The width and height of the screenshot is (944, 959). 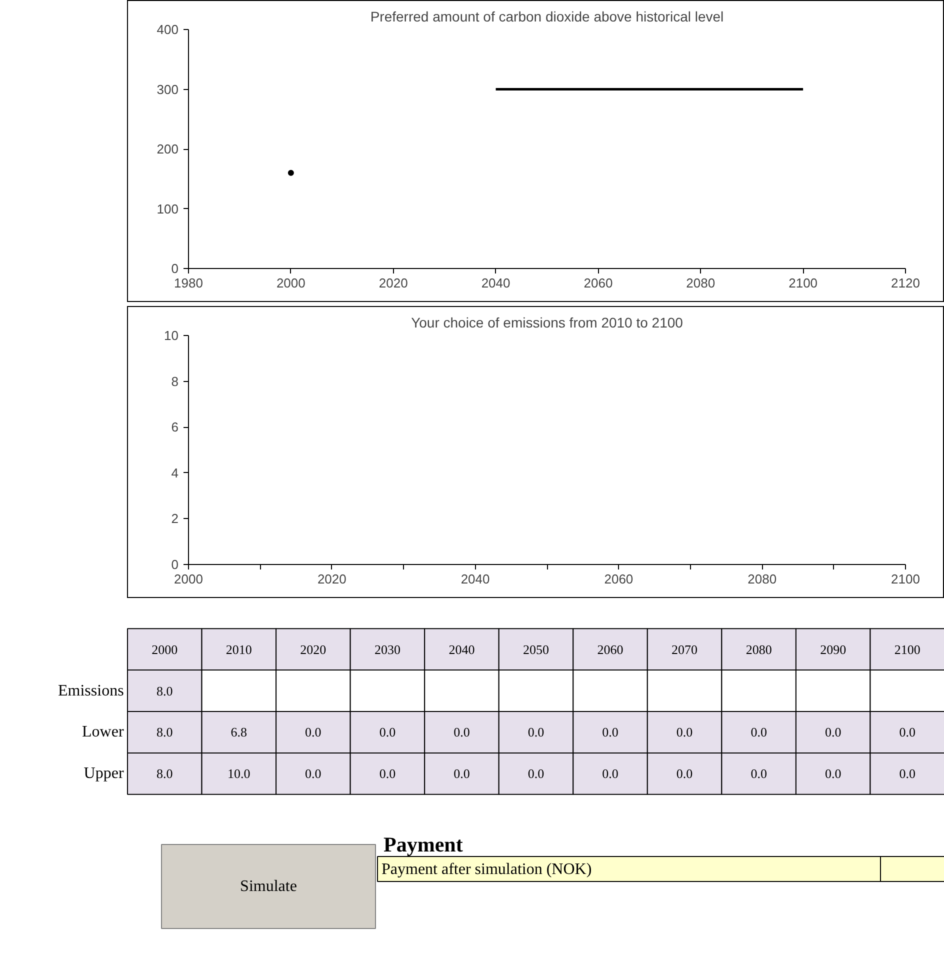 I want to click on chart-title: Your choice of emissions from 2010 to 2100, so click(x=547, y=322).